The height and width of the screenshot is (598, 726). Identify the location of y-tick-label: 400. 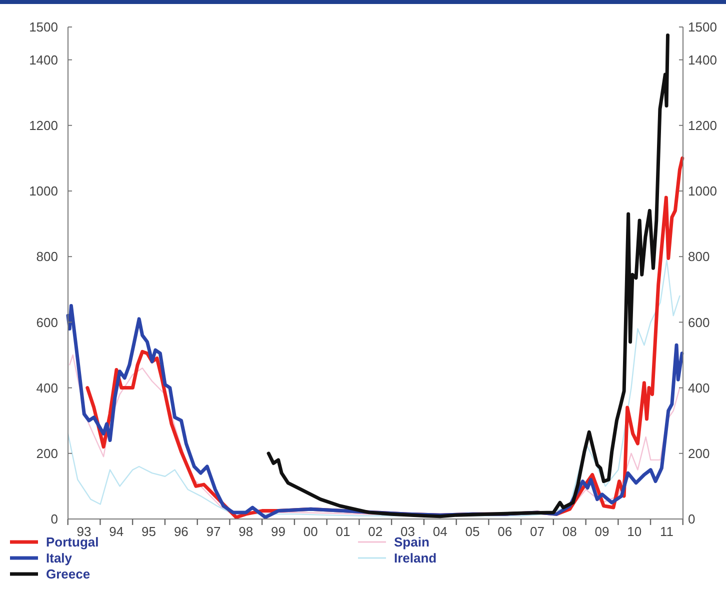
(47, 388).